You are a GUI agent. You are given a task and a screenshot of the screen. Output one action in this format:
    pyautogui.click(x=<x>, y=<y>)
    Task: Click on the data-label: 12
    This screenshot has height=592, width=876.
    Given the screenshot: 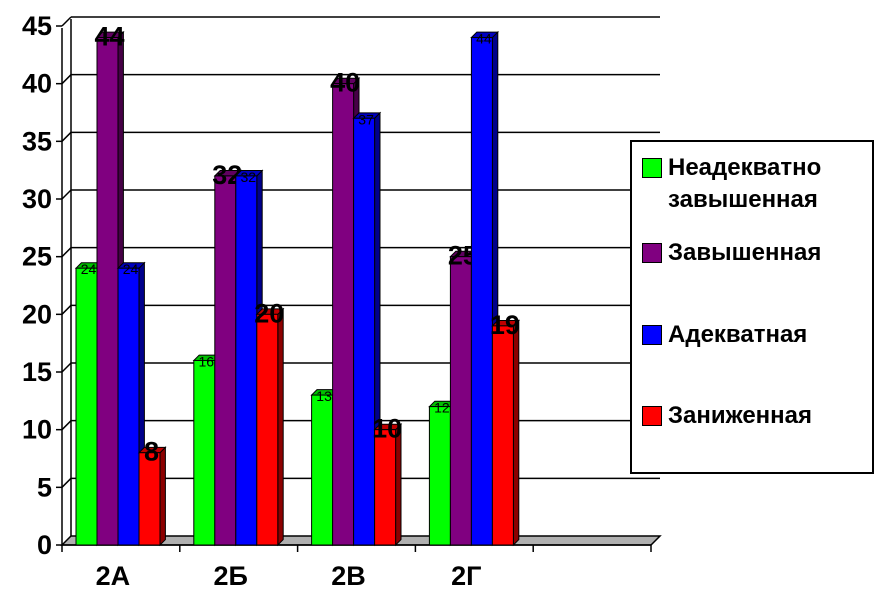 What is the action you would take?
    pyautogui.click(x=442, y=408)
    